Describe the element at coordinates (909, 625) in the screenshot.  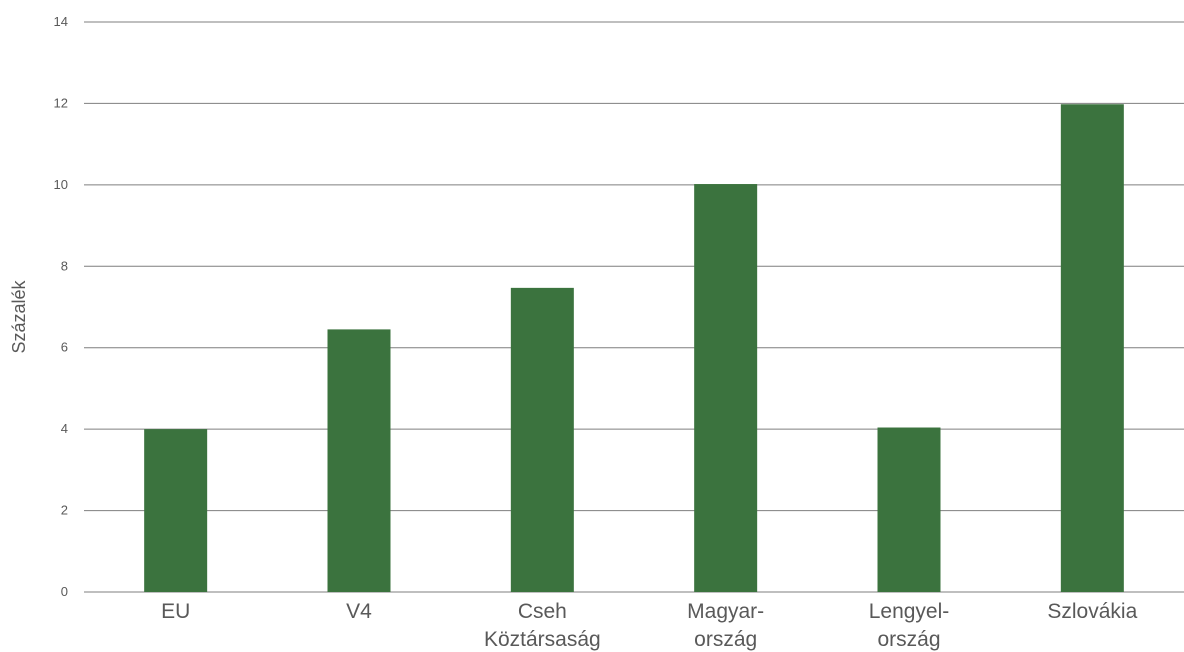
I see `x-tick-label: Lengyel-ország` at that location.